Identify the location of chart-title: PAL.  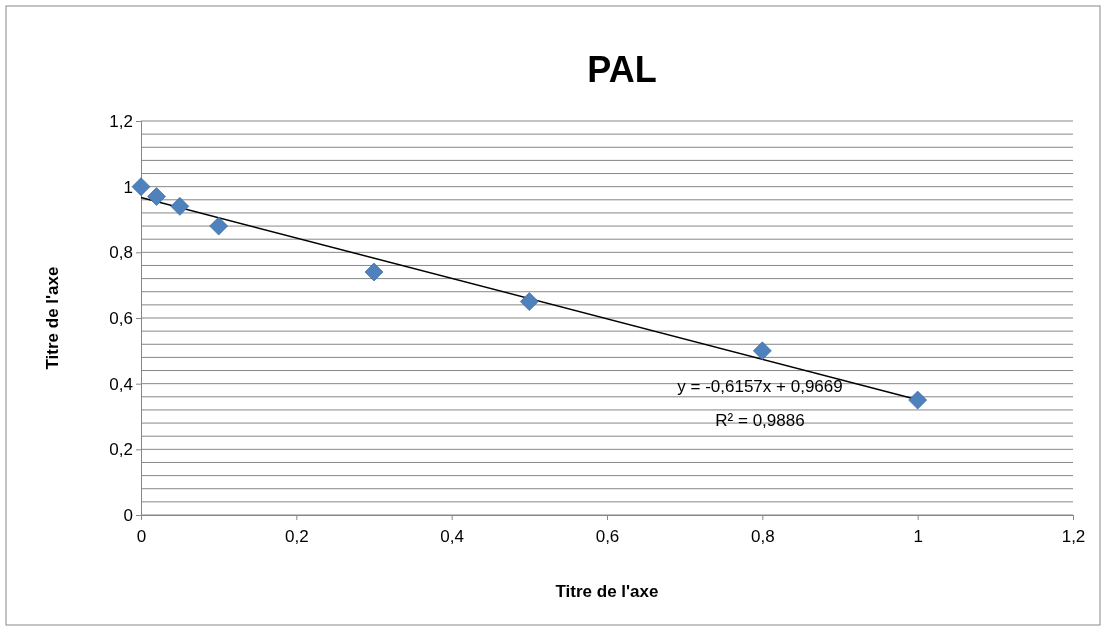
(622, 69).